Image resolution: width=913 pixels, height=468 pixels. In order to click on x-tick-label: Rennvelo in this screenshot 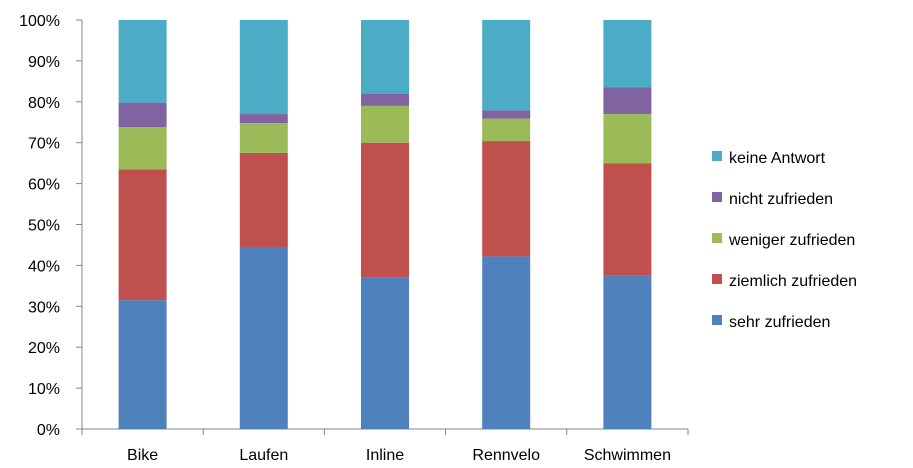, I will do `click(506, 455)`.